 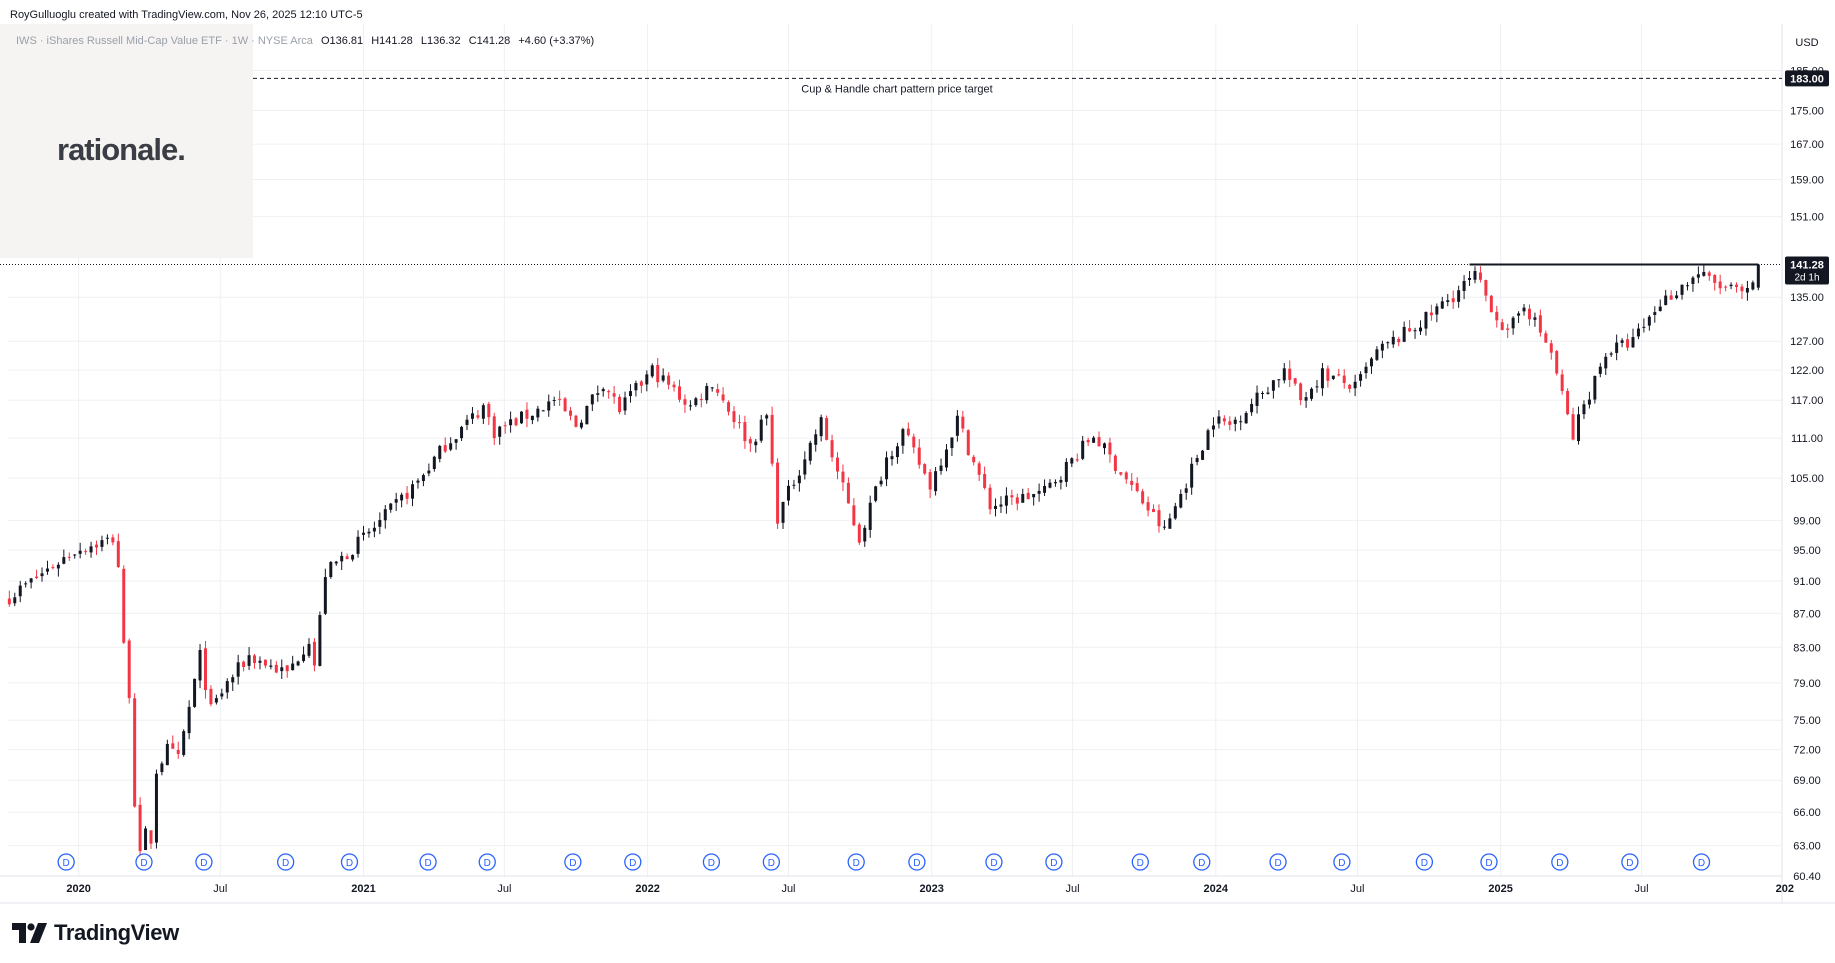 What do you see at coordinates (1357, 889) in the screenshot?
I see `x-tick-label: Jul` at bounding box center [1357, 889].